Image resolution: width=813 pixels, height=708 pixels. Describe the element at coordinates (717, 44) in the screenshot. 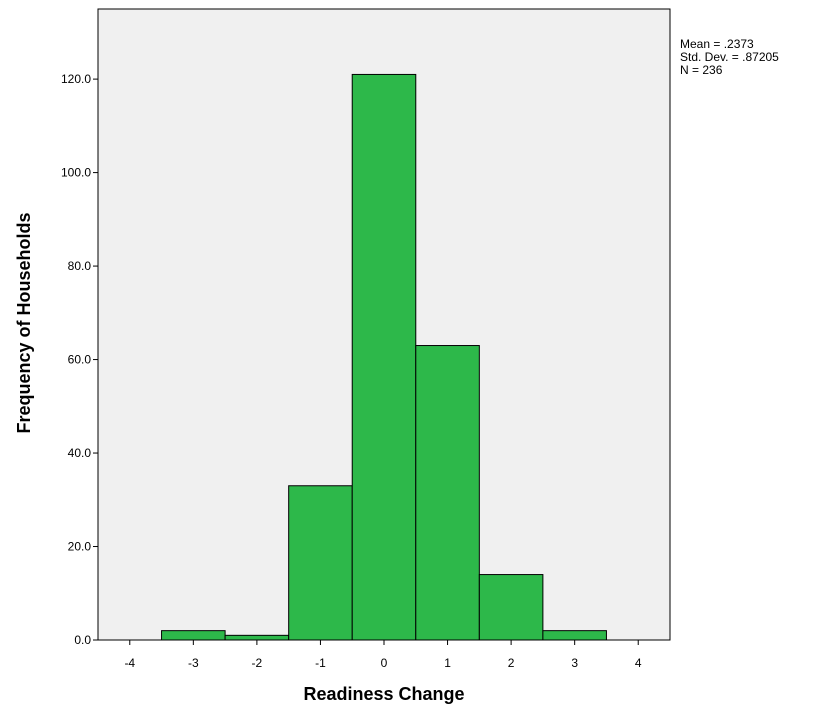

I see `mean-label: Mean = .2373` at that location.